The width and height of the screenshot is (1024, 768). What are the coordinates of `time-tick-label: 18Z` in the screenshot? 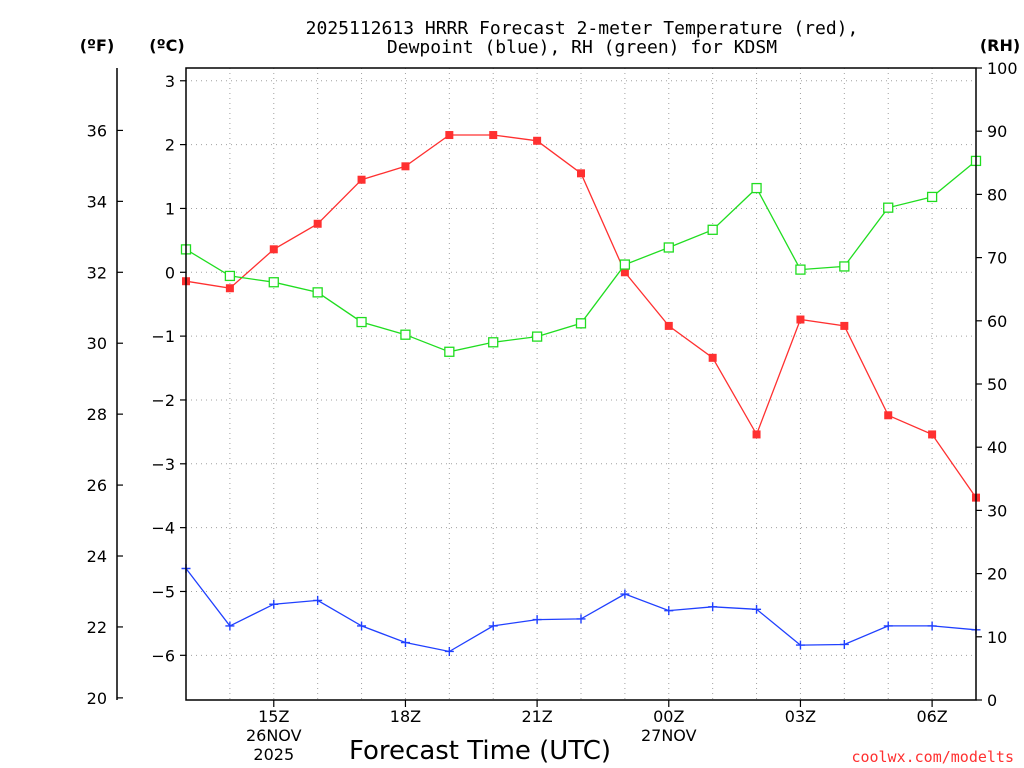 It's located at (405, 716).